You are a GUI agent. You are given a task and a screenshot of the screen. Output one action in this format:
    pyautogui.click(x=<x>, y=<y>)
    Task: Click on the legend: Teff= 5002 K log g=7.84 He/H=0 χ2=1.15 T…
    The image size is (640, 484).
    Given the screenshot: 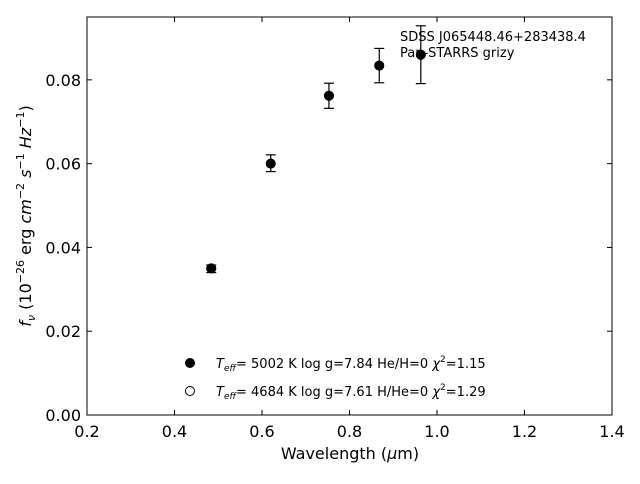 What is the action you would take?
    pyautogui.click(x=335, y=378)
    